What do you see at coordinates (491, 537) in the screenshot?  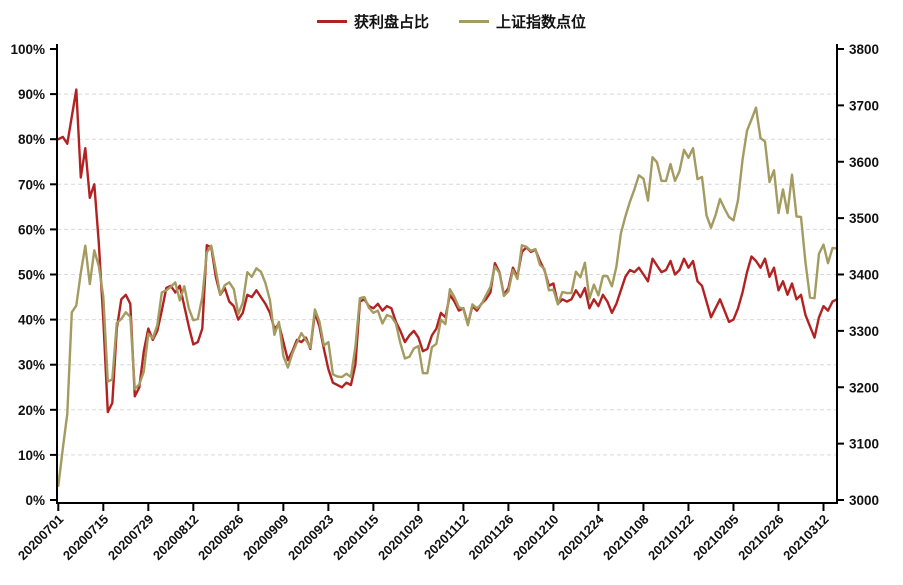 I see `x-axis-tick-label: 20201126` at bounding box center [491, 537].